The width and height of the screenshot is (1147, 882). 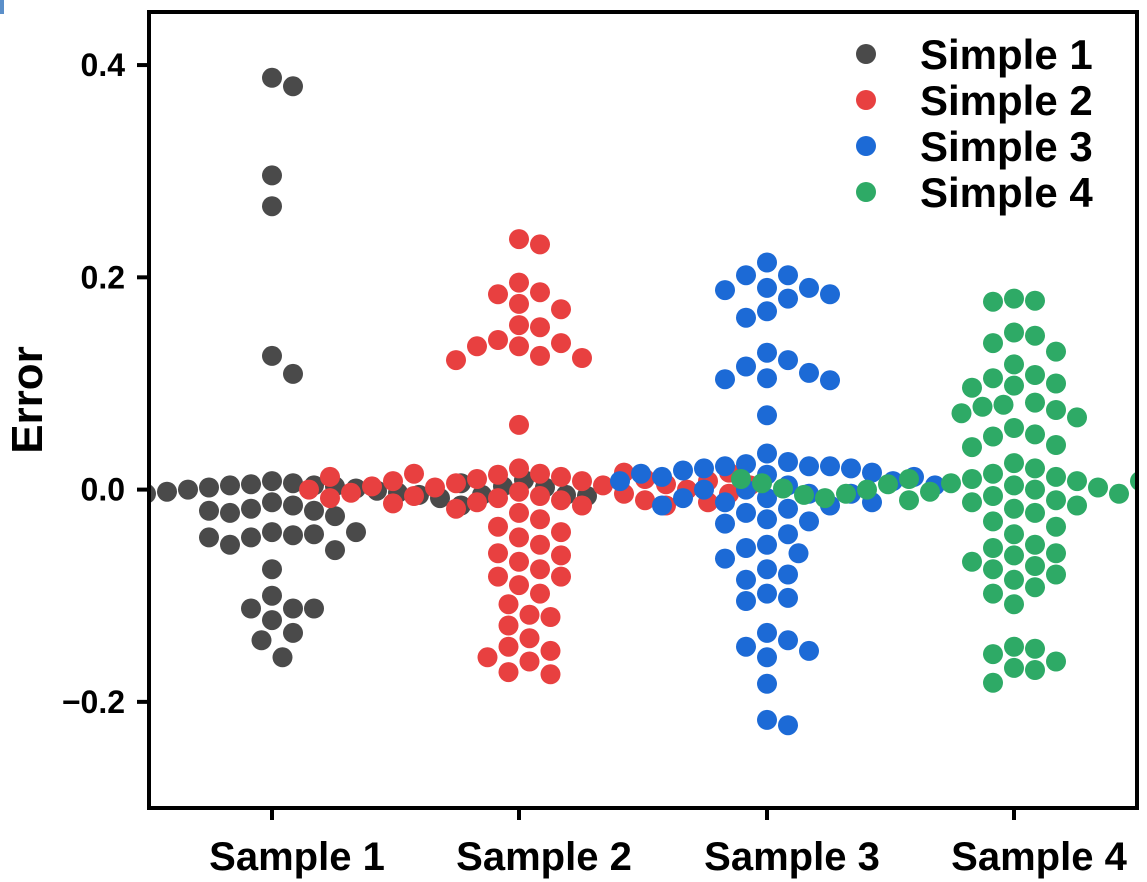 What do you see at coordinates (103, 490) in the screenshot?
I see `y-tick-label: 0.0` at bounding box center [103, 490].